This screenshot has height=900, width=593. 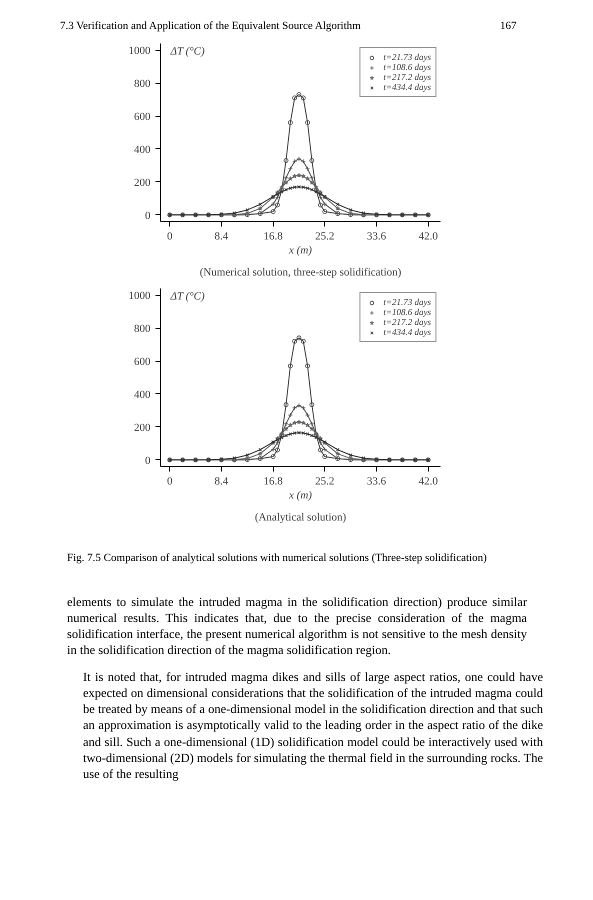 I want to click on text: 167, so click(x=508, y=26).